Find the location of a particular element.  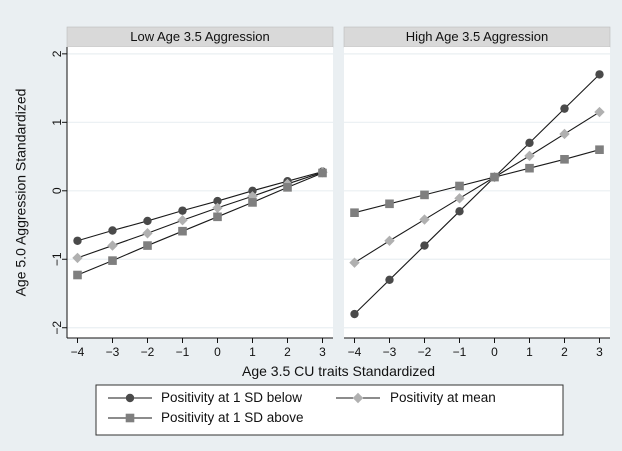

legend-label: Positivity at mean is located at coordinates (443, 397).